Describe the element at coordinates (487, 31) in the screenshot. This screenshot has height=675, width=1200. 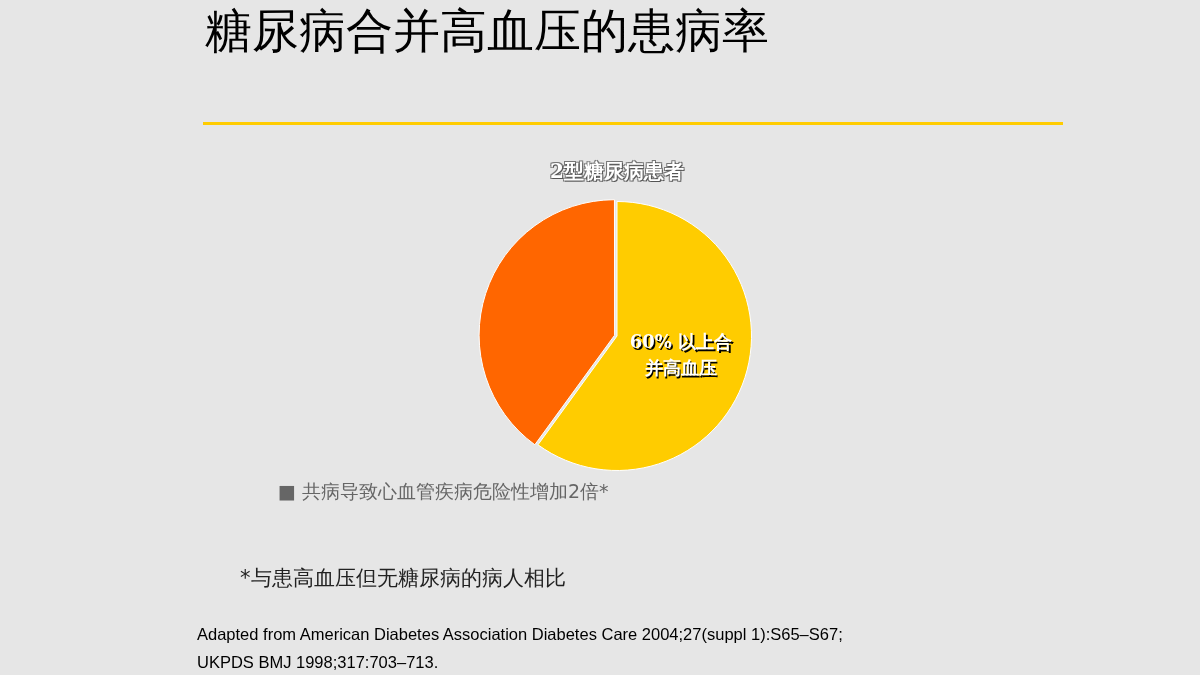
I see `chart-title: 糖尿病合并高血压的患病率` at that location.